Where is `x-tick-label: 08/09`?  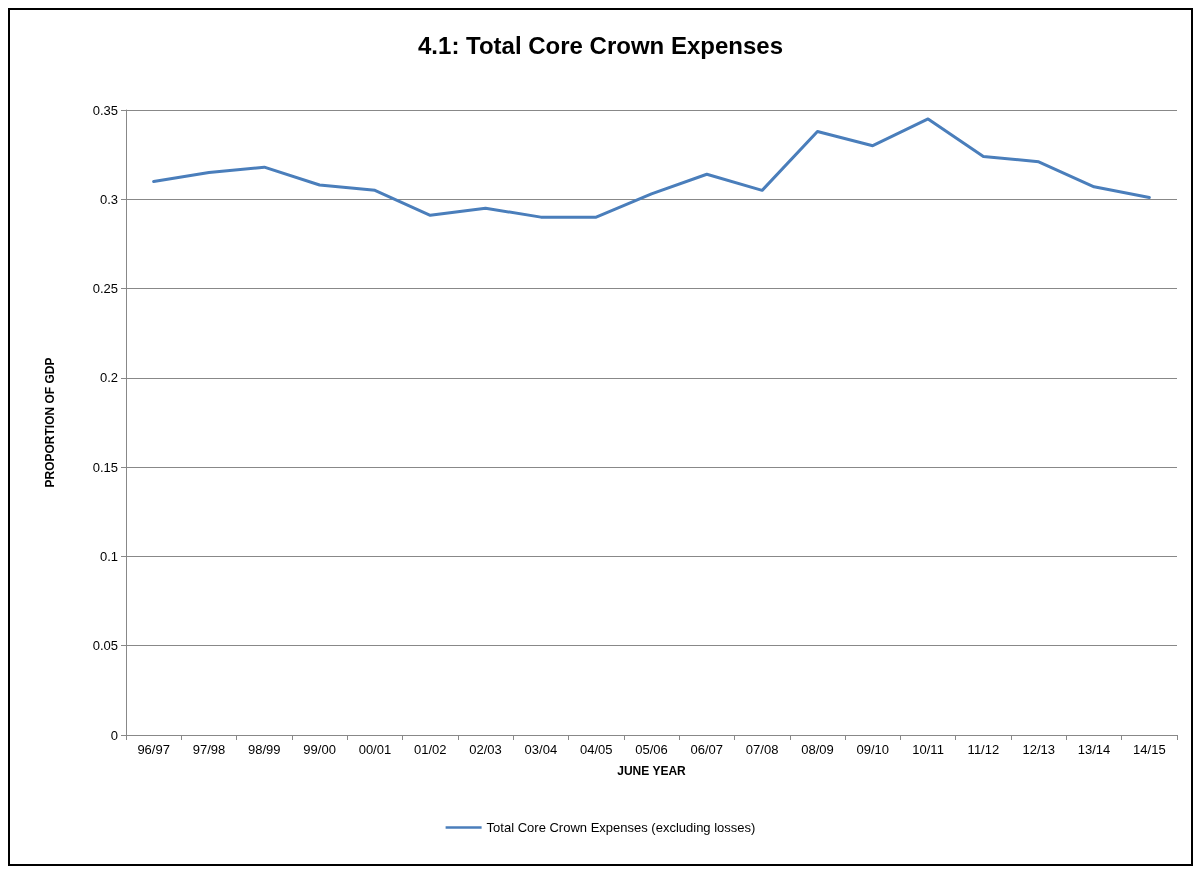
x-tick-label: 08/09 is located at coordinates (817, 749).